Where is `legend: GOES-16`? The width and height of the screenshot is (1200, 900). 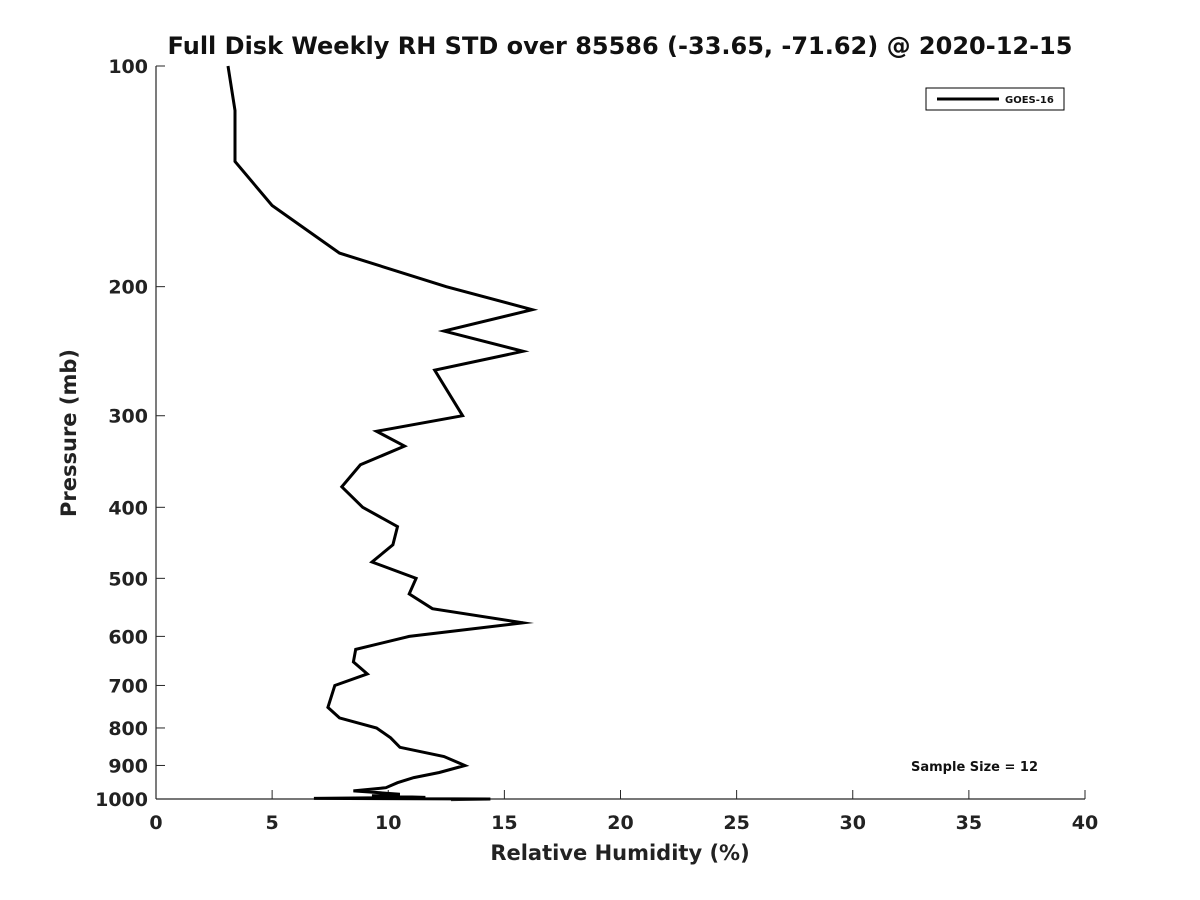
legend: GOES-16 is located at coordinates (995, 99).